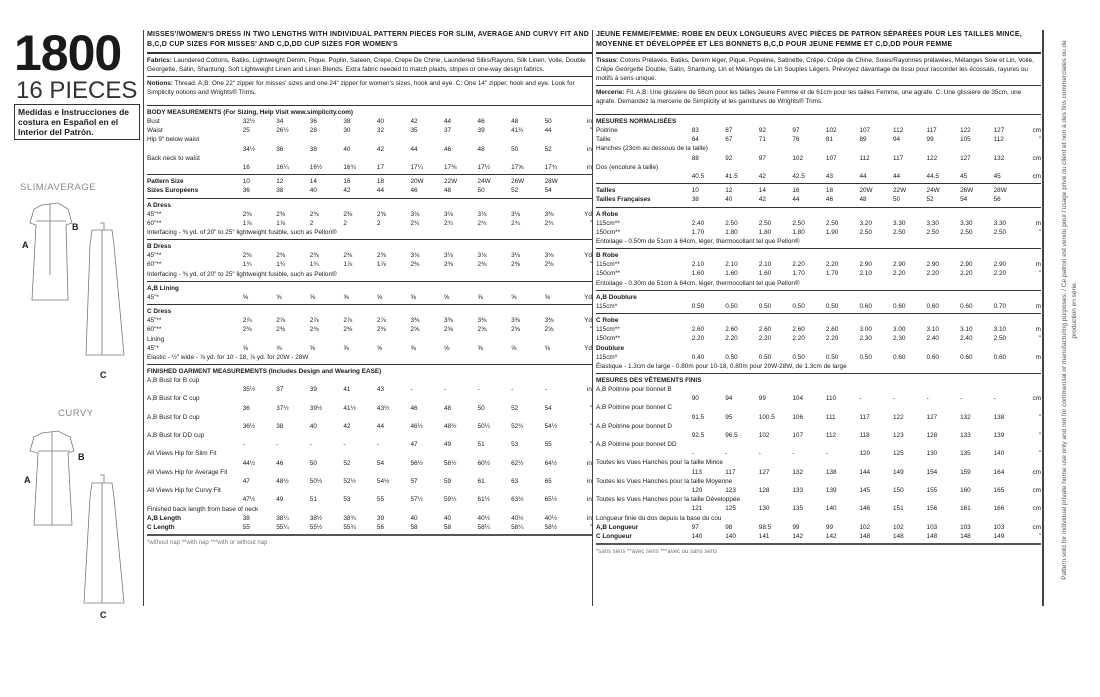 The width and height of the screenshot is (1100, 697). Describe the element at coordinates (999, 472) in the screenshot. I see `size-value: 164` at that location.